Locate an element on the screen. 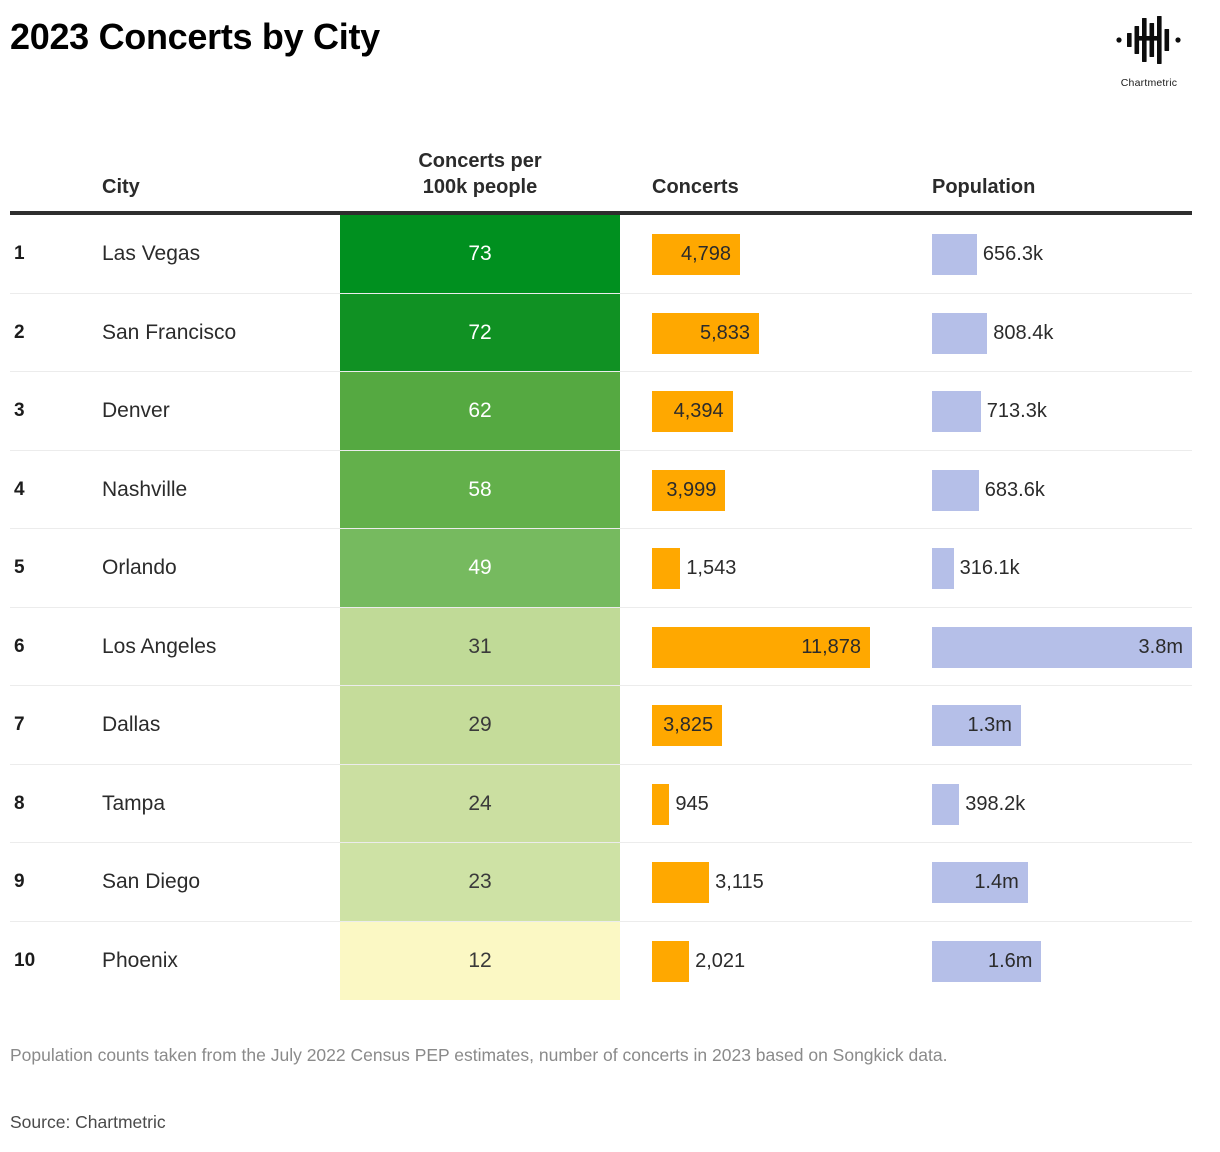  rank-cell: 9 is located at coordinates (19, 882).